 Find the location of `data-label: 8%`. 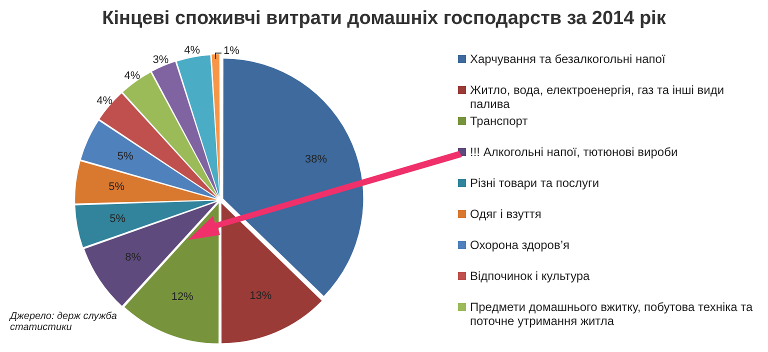

data-label: 8% is located at coordinates (133, 258).